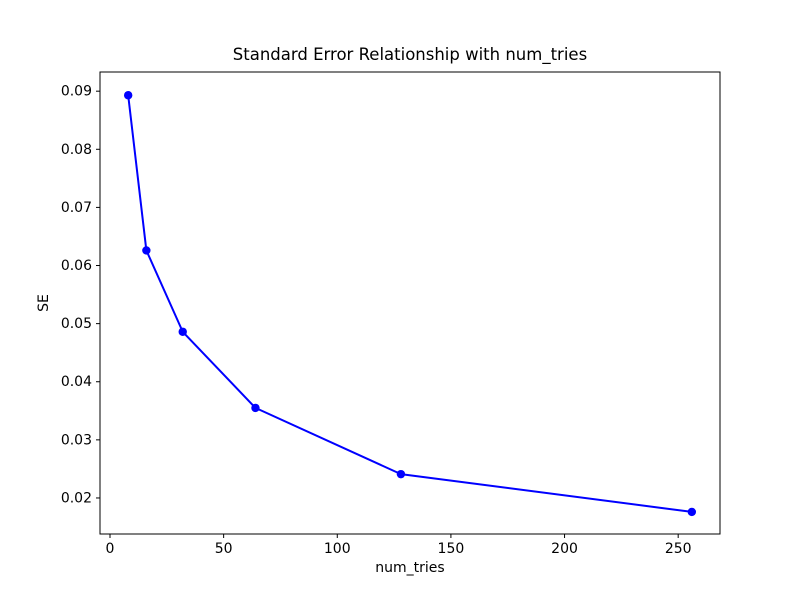 The image size is (800, 600). What do you see at coordinates (76, 382) in the screenshot?
I see `y-tick-label: 0.04` at bounding box center [76, 382].